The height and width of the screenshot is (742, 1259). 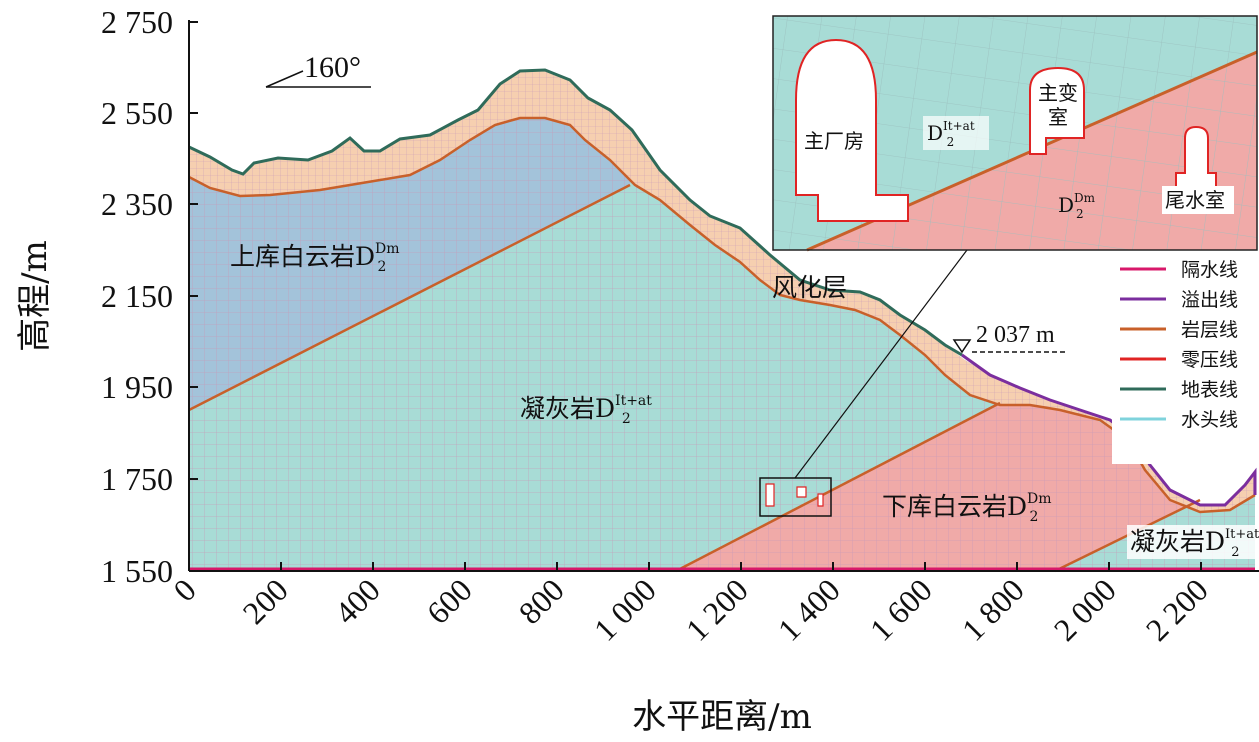 What do you see at coordinates (449, 600) in the screenshot?
I see `x-tick-label: 600` at bounding box center [449, 600].